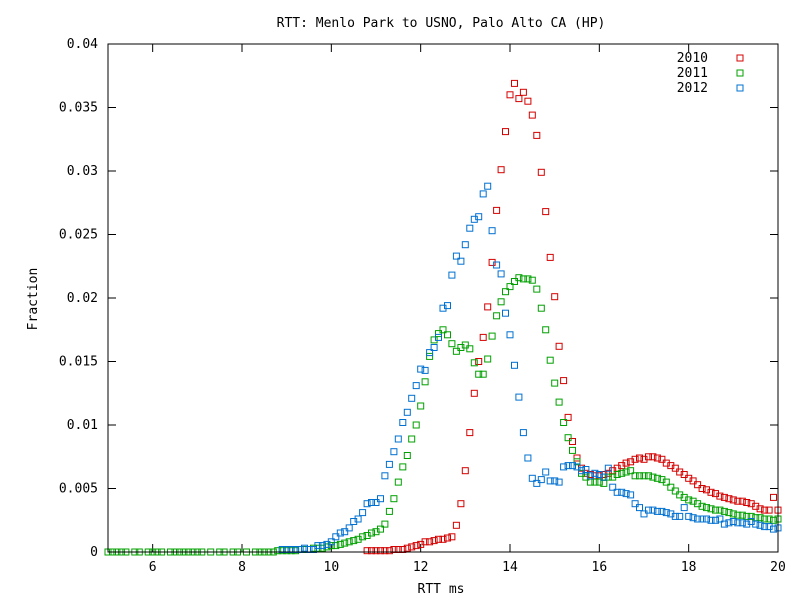 This screenshot has width=800, height=604. I want to click on x-tick-label: 16, so click(600, 567).